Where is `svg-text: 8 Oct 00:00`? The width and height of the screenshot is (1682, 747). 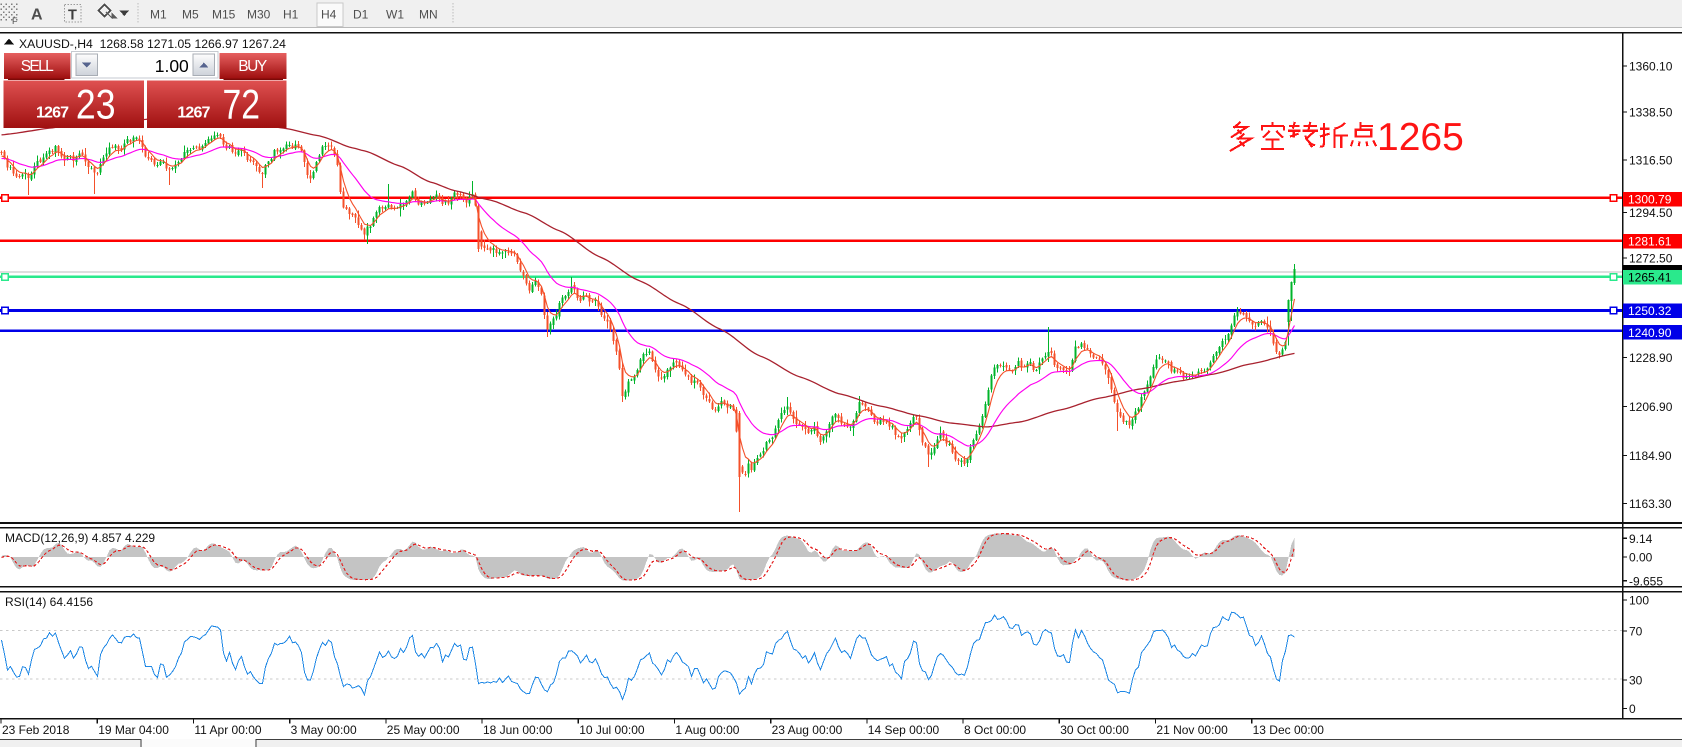 svg-text: 8 Oct 00:00 is located at coordinates (995, 730).